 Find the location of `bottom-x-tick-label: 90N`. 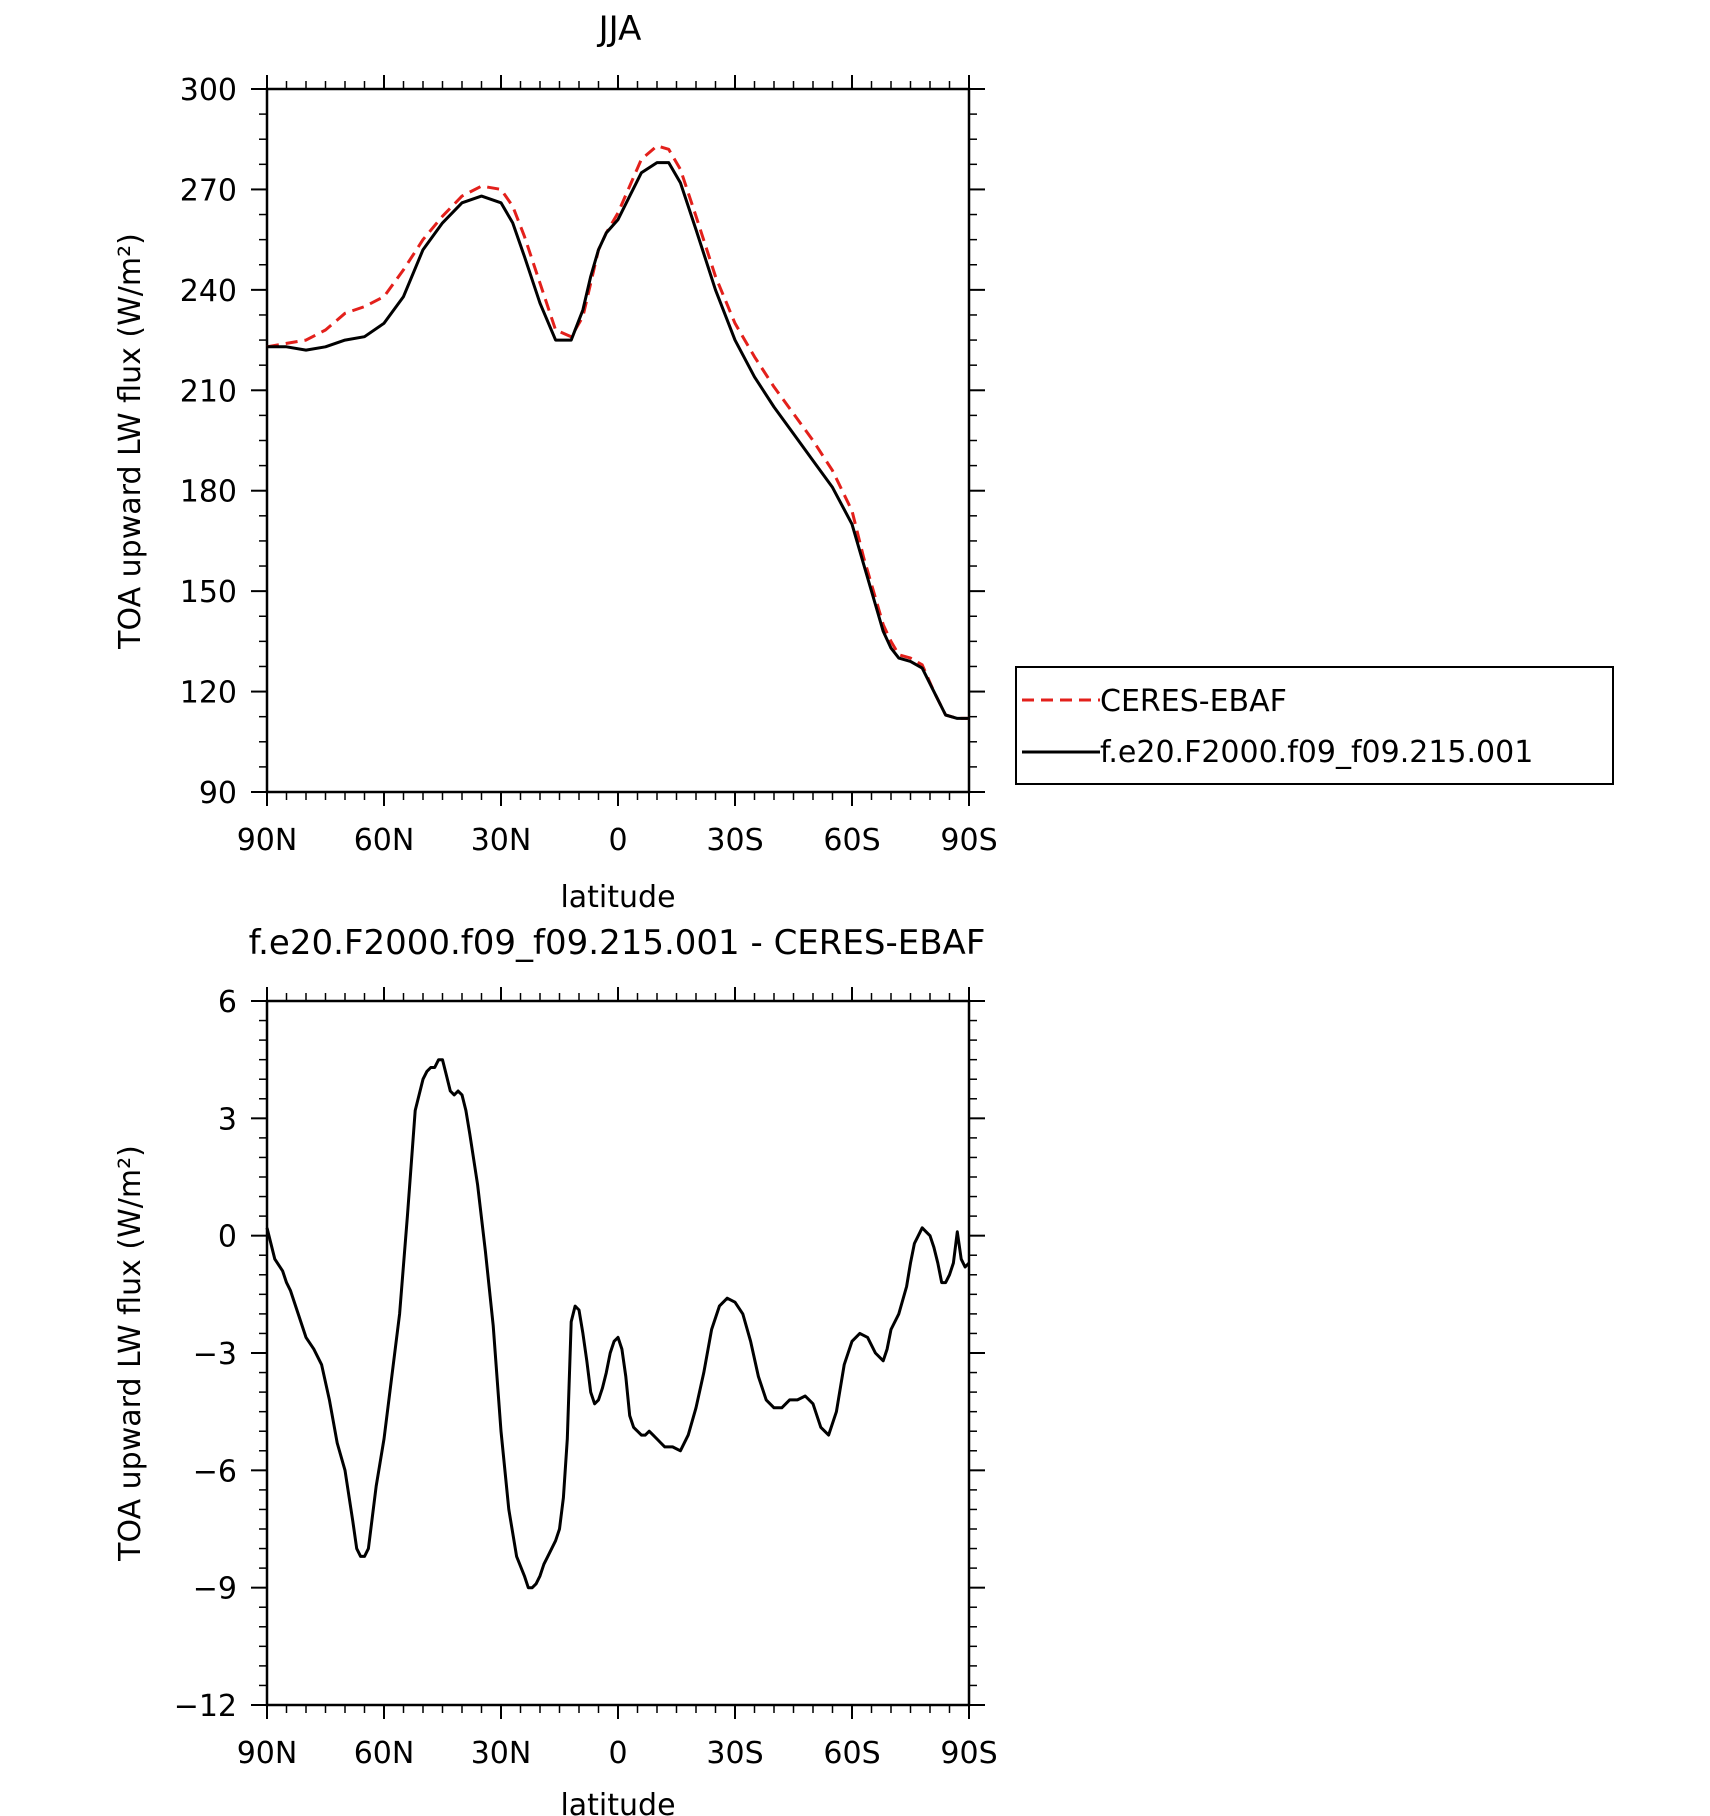

bottom-x-tick-label: 90N is located at coordinates (267, 1753).